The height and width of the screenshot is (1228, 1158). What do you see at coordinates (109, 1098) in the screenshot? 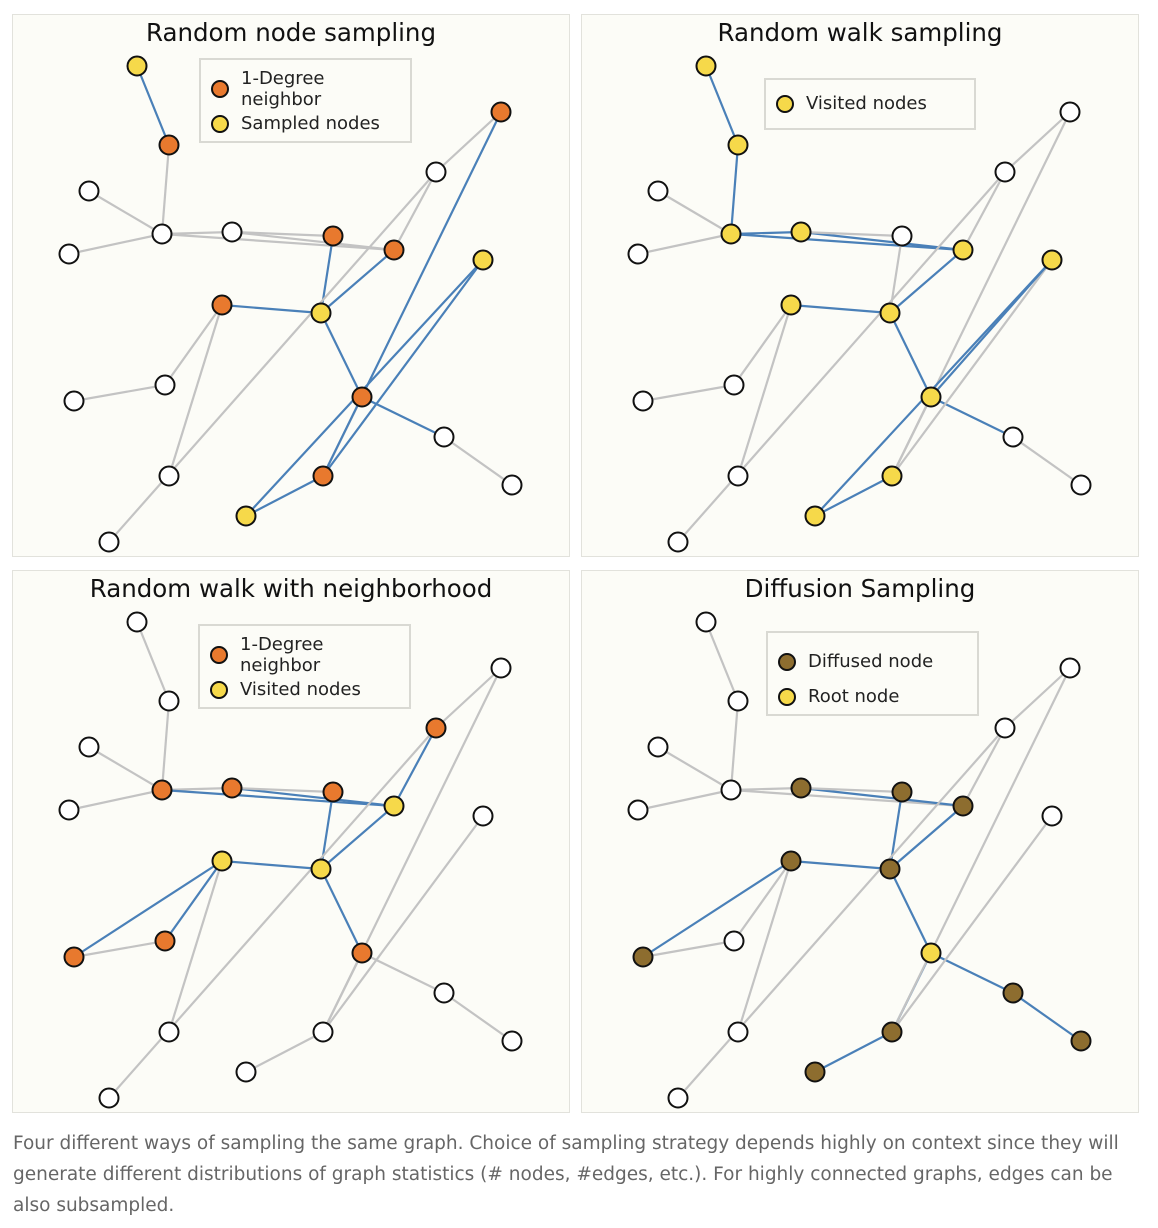
I see `node-N-white` at bounding box center [109, 1098].